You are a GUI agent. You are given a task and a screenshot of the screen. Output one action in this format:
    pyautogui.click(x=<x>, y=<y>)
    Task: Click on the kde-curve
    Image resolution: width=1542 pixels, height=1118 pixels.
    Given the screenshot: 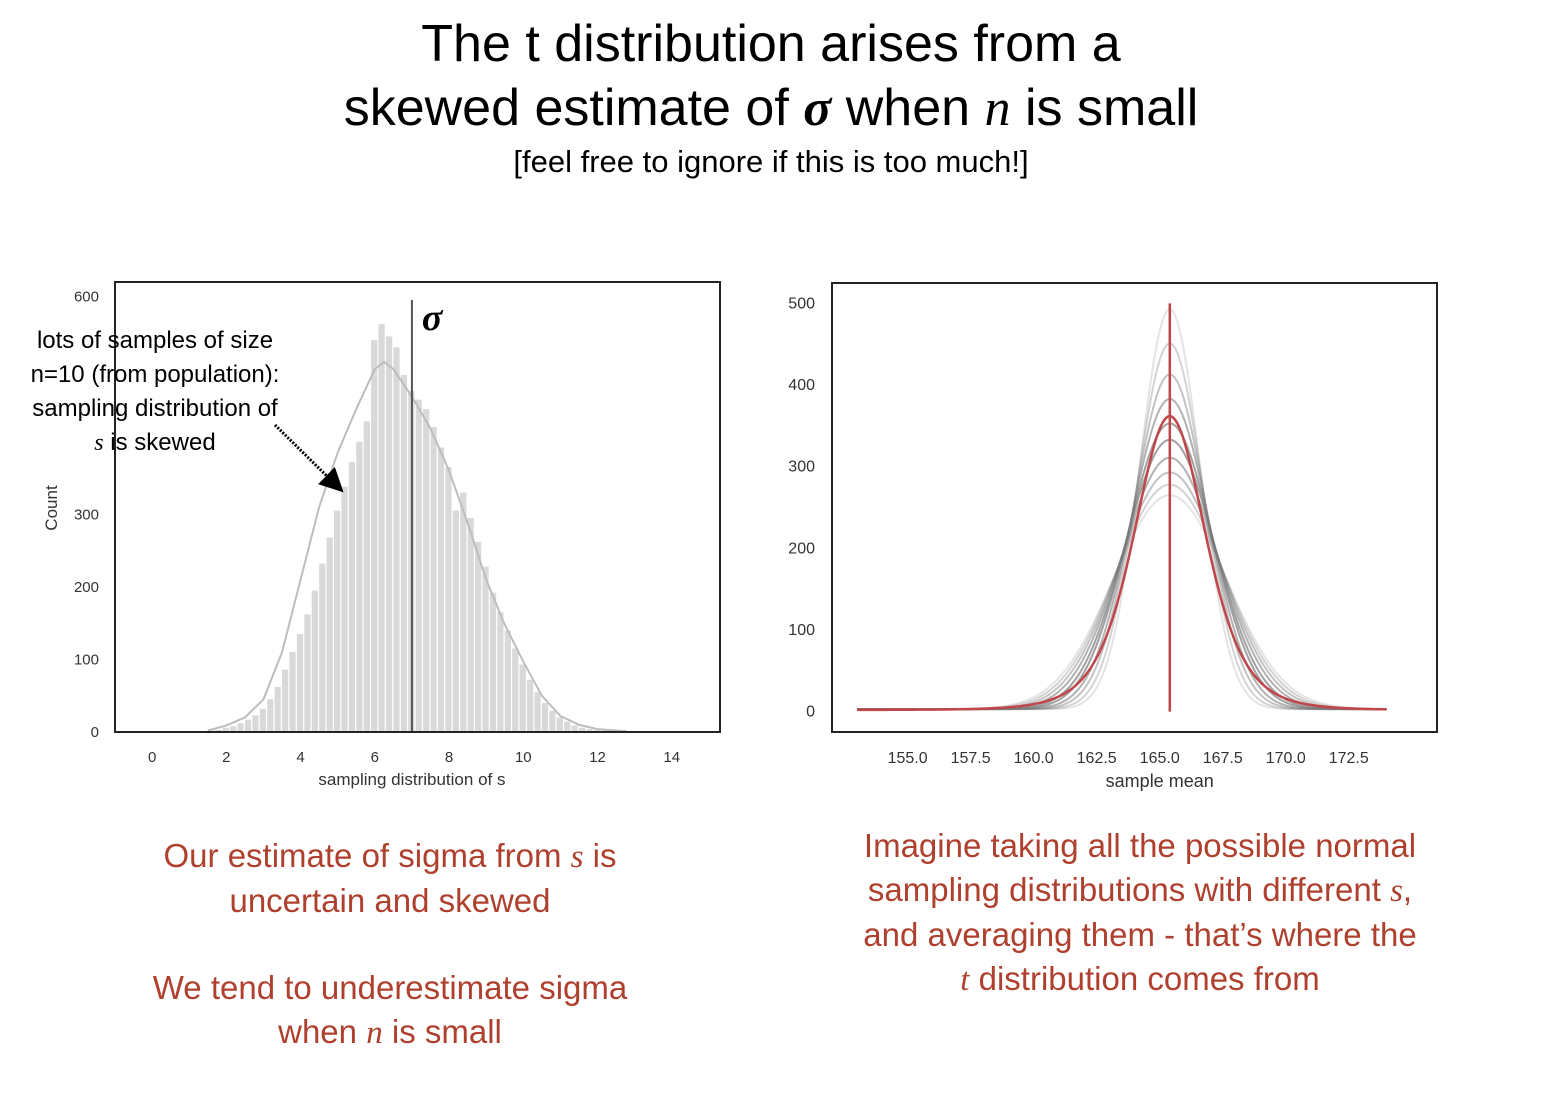 What is the action you would take?
    pyautogui.click(x=417, y=546)
    